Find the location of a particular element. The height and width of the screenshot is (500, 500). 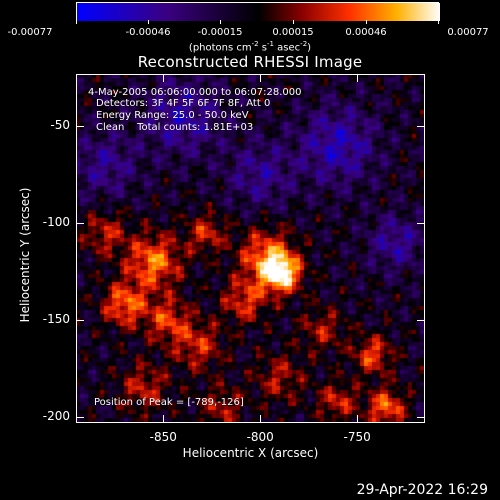

colorbar is located at coordinates (258, 11).